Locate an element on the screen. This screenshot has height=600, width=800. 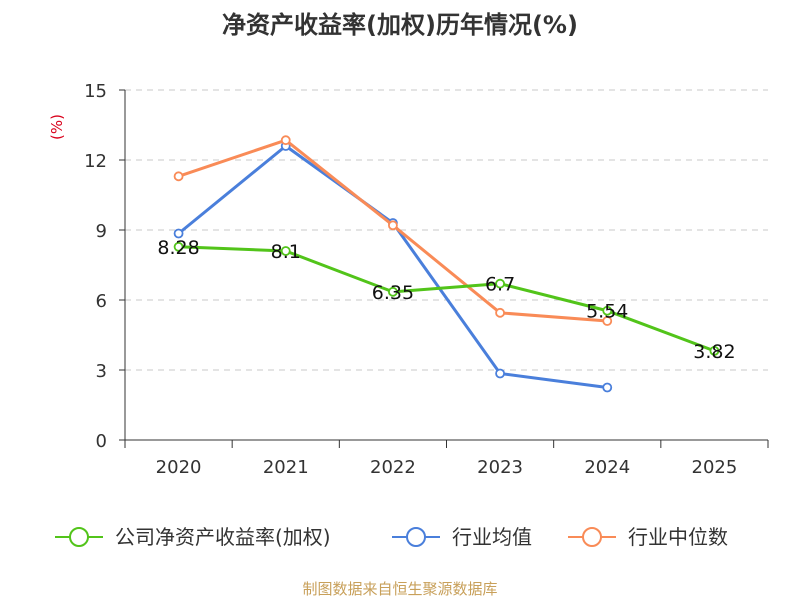
x-tick-label: 2020 is located at coordinates (179, 467).